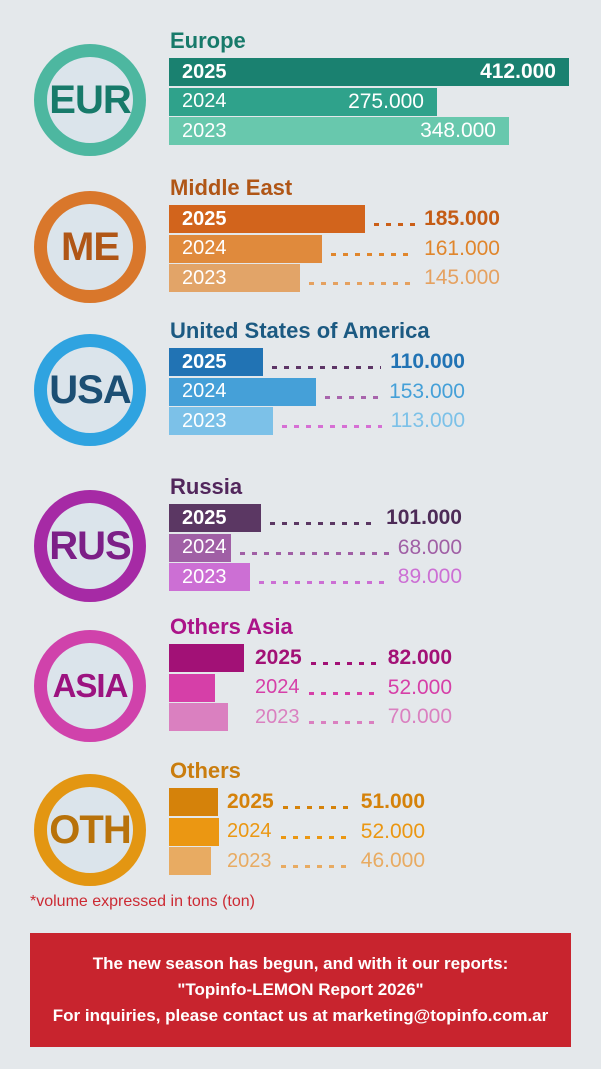  Describe the element at coordinates (392, 801) in the screenshot. I see `value-label: 51.000` at that location.